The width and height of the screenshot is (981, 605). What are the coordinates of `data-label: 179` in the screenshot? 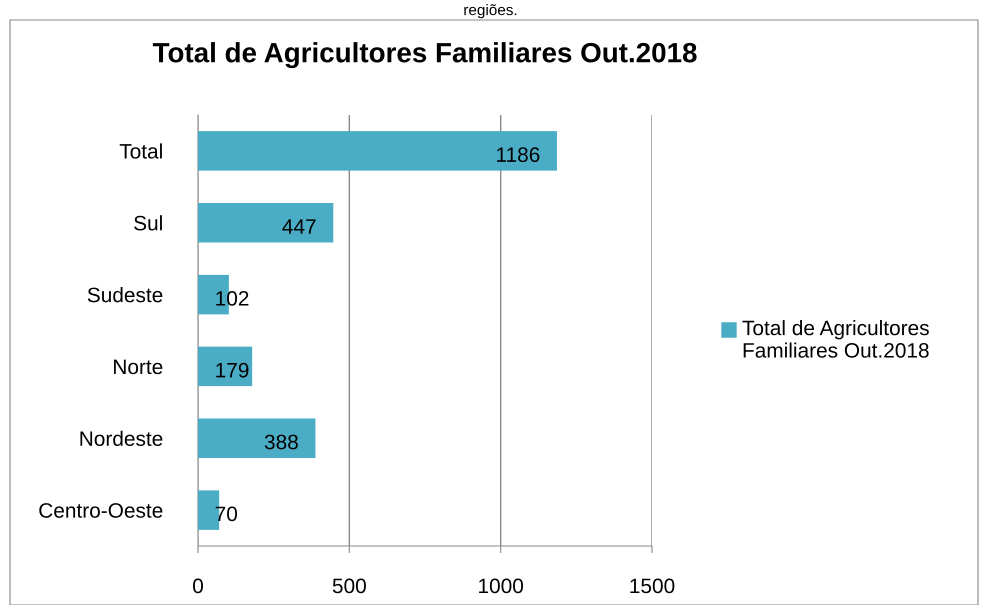 It's located at (232, 370).